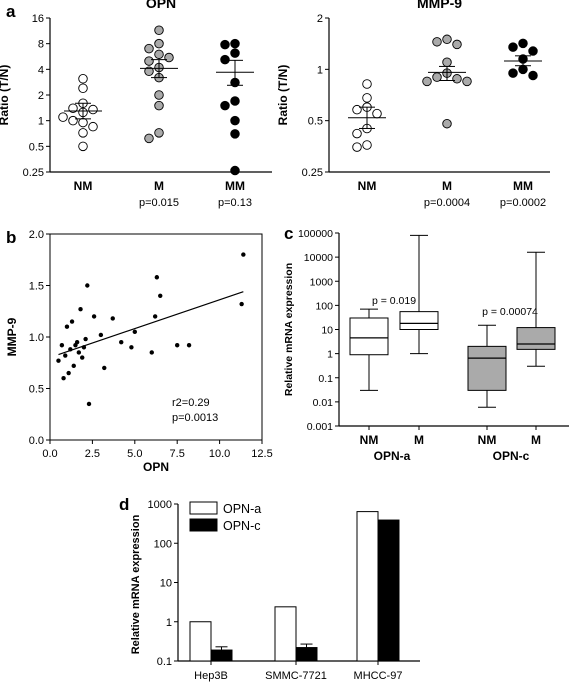 This screenshot has width=581, height=688. Describe the element at coordinates (511, 456) in the screenshot. I see `group-label: OPN-c` at that location.